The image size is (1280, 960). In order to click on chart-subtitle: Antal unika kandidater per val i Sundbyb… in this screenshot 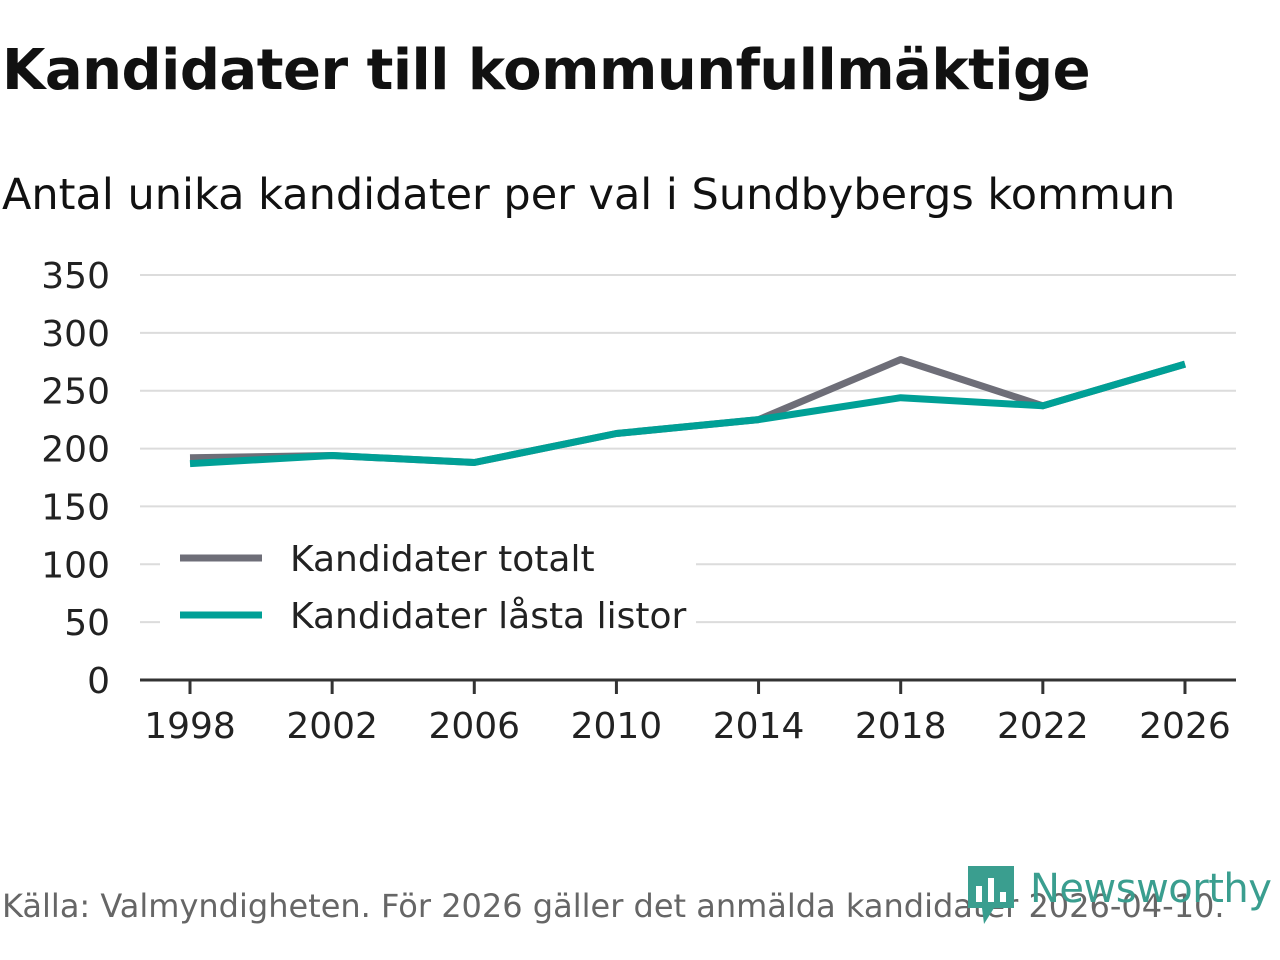, I will do `click(589, 195)`.